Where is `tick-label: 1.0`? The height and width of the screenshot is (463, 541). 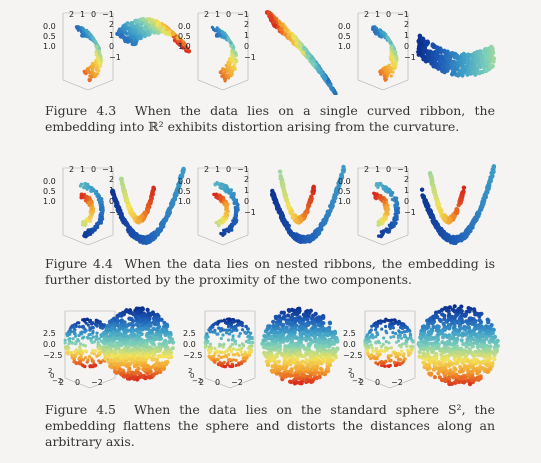
tick-label: 1.0 is located at coordinates (344, 46).